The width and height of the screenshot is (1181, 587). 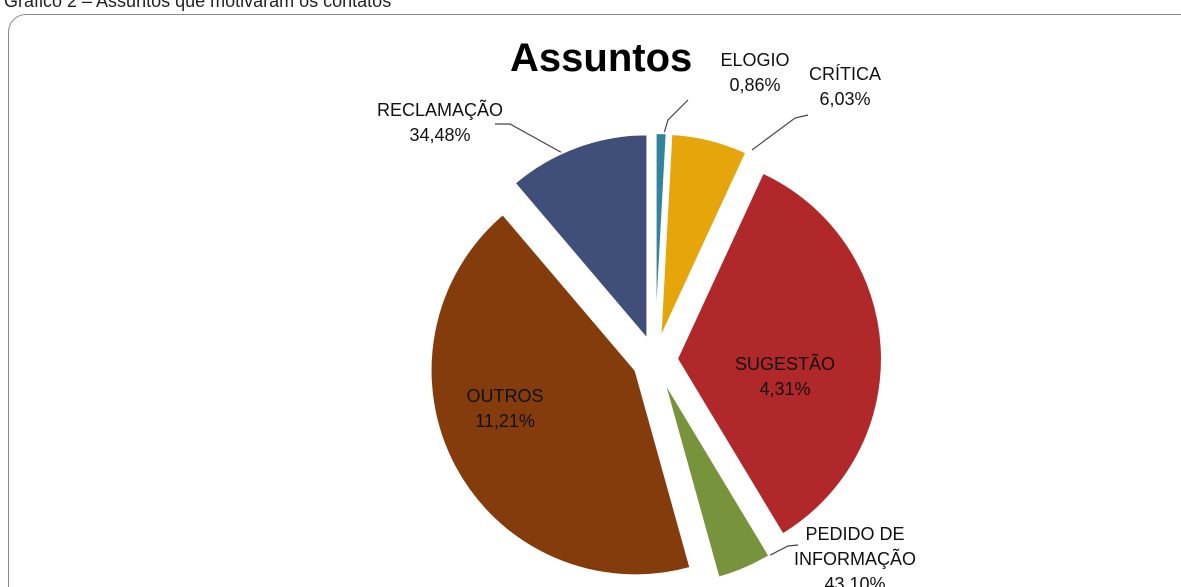 What do you see at coordinates (440, 123) in the screenshot?
I see `data-label: RECLAMAÇÃO 34,48%` at bounding box center [440, 123].